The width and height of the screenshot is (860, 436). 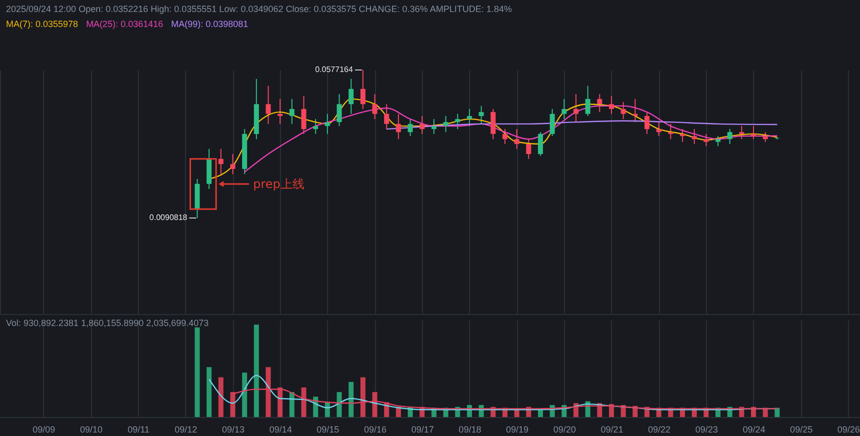 I want to click on annotation: 0.0577164, so click(x=334, y=69).